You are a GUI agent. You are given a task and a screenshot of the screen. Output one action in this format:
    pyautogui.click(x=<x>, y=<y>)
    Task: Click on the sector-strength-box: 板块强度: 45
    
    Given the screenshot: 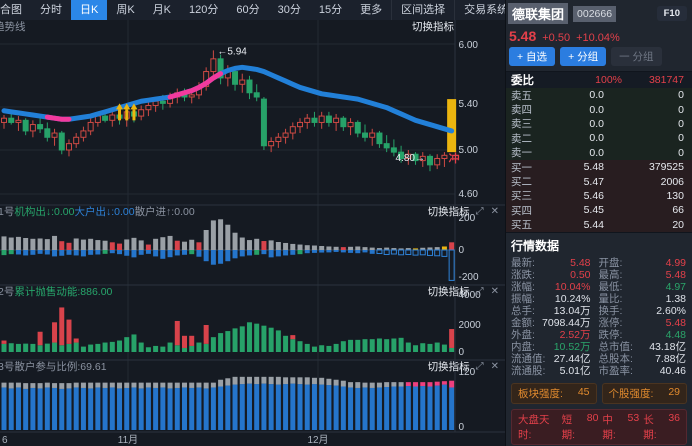 What is the action you would take?
    pyautogui.click(x=554, y=393)
    